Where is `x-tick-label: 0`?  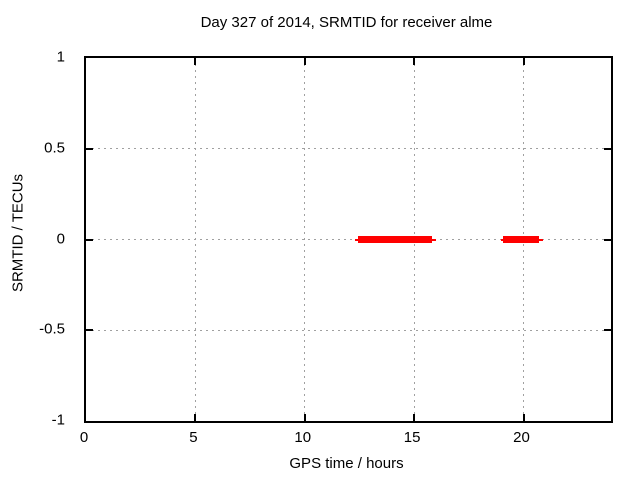 x-tick-label: 0 is located at coordinates (84, 437).